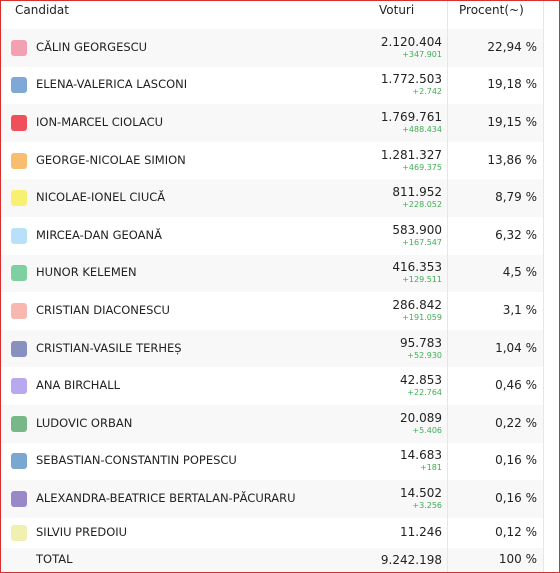 This screenshot has height=573, width=560. Describe the element at coordinates (422, 54) in the screenshot. I see `votes-change: +347.901` at that location.